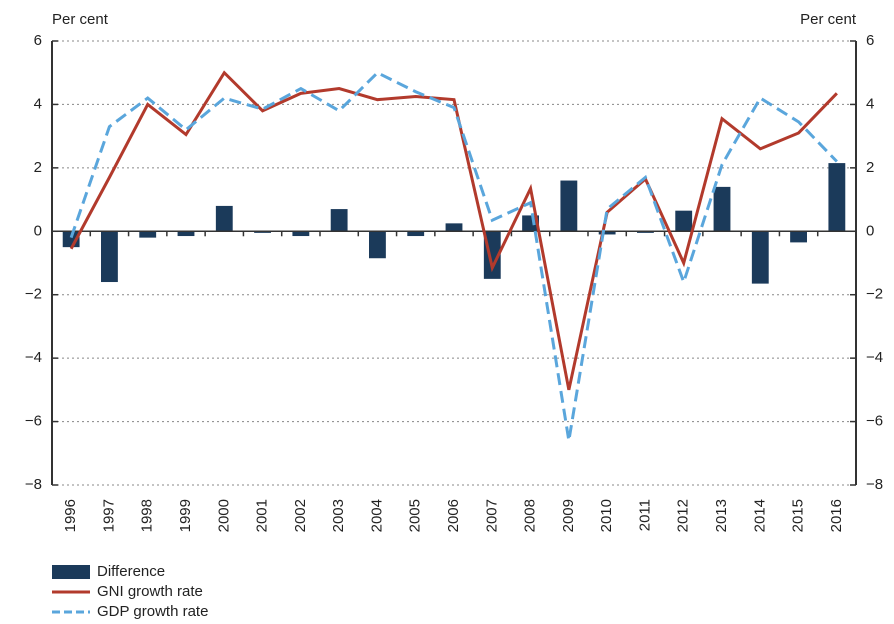 This screenshot has height=624, width=894. What do you see at coordinates (874, 357) in the screenshot?
I see `y2-tick-label: −4` at bounding box center [874, 357].